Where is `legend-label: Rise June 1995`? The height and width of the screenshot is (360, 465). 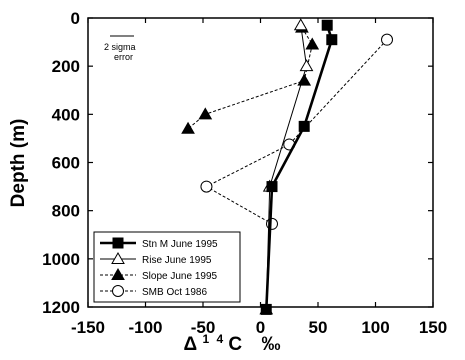 legend-label: Rise June 1995 is located at coordinates (177, 260).